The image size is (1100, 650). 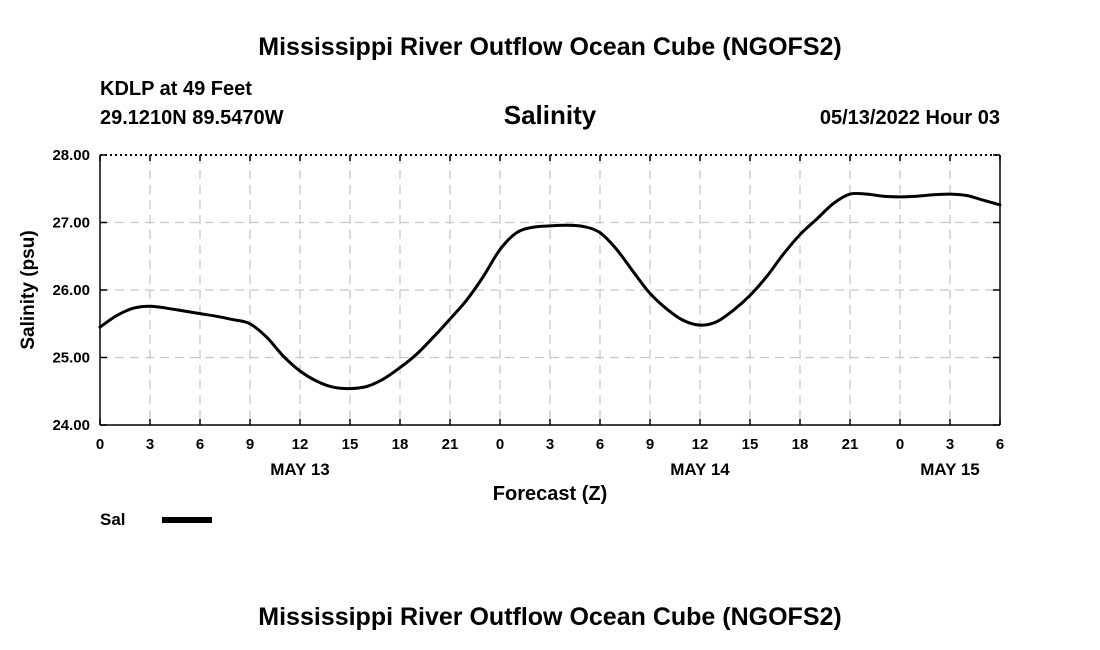 What do you see at coordinates (156, 519) in the screenshot?
I see `legend: Sal` at bounding box center [156, 519].